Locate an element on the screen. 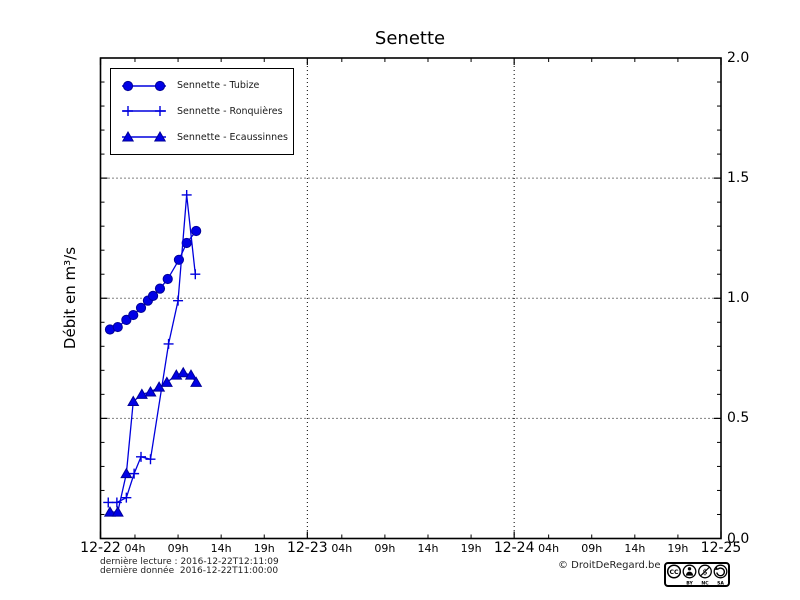 The height and width of the screenshot is (600, 800). svg-text: CC is located at coordinates (674, 572).